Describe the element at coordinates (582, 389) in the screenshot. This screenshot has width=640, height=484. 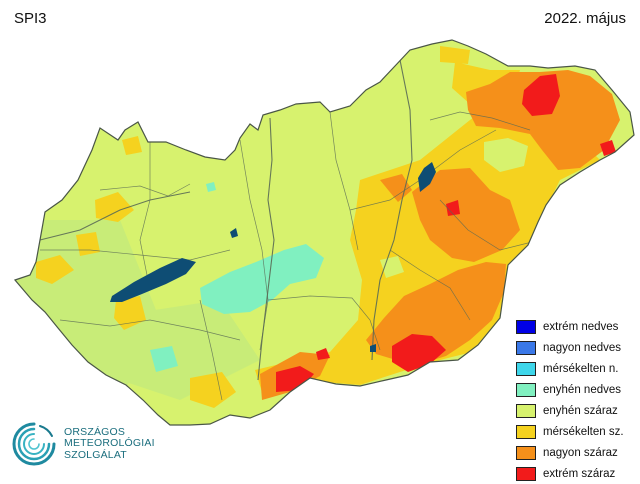
I see `legend-label: enyhén nedves` at that location.